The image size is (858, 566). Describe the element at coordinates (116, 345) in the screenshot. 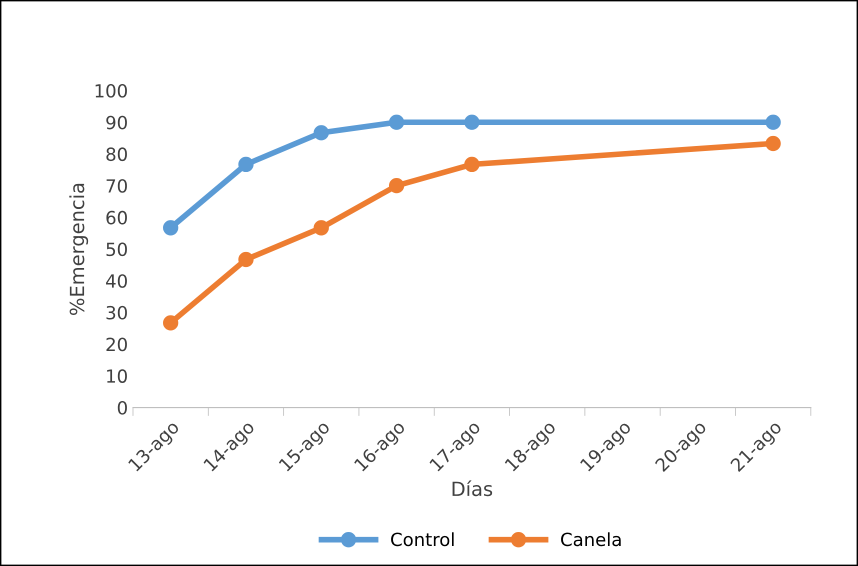

I see `y-tick-label: 20` at that location.